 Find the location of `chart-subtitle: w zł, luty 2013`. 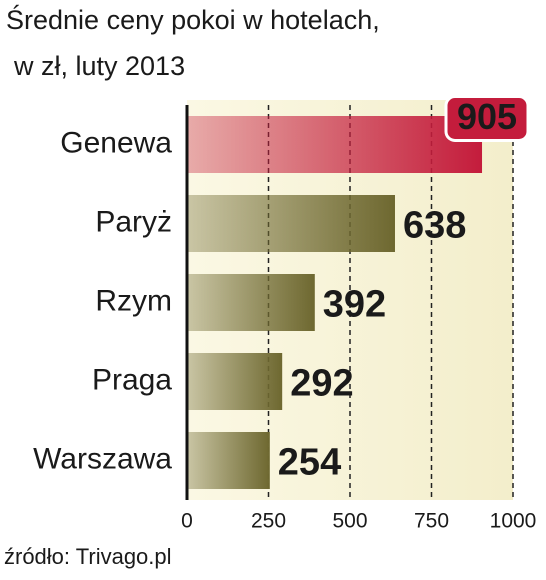

chart-subtitle: w zł, luty 2013 is located at coordinates (99, 66).